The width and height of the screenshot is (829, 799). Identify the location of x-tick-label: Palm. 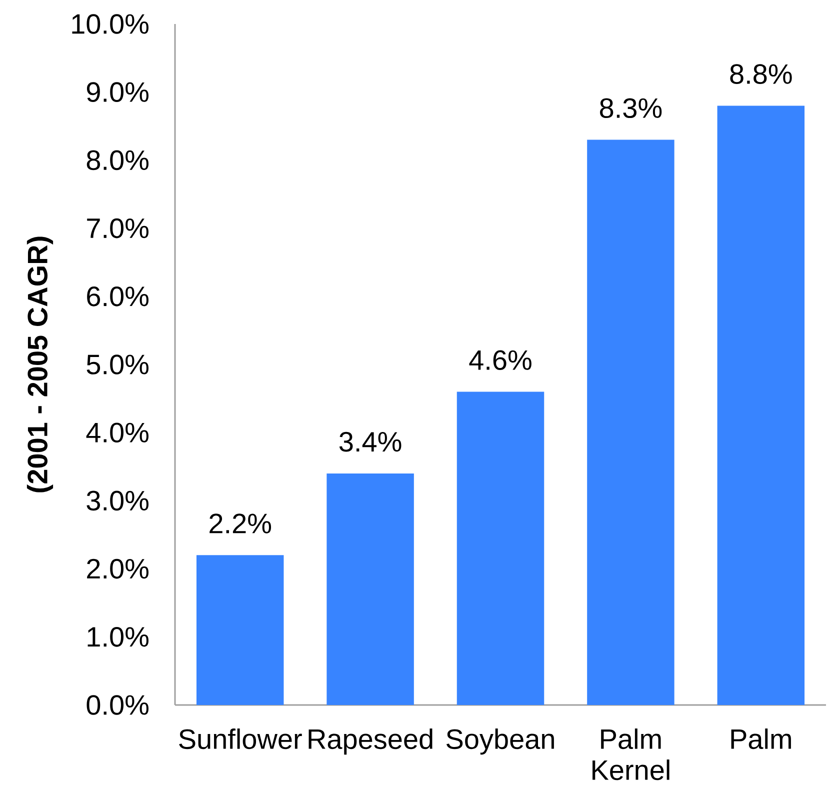
(761, 739).